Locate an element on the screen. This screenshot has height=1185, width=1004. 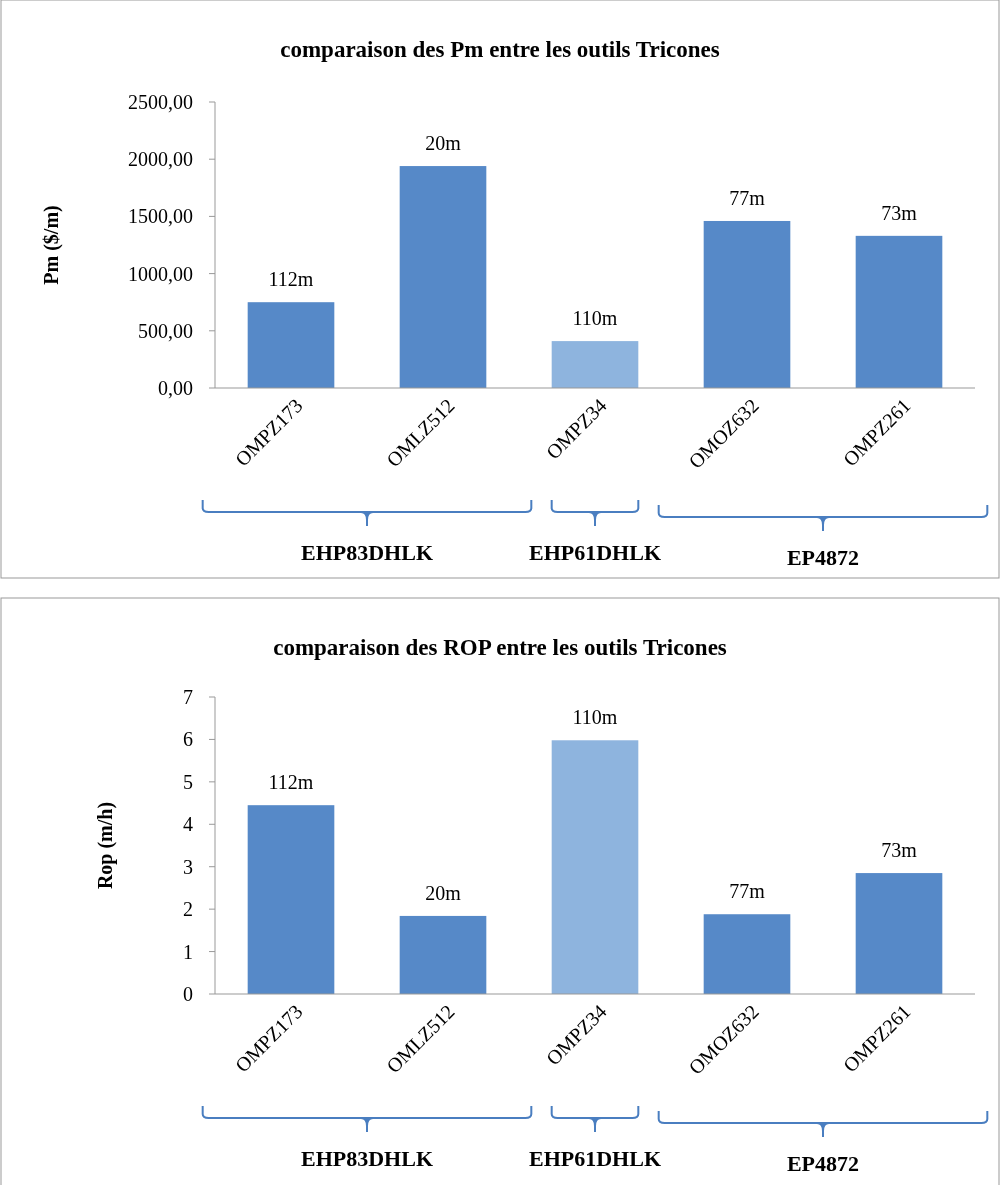
y-tick-label: 3 is located at coordinates (188, 866).